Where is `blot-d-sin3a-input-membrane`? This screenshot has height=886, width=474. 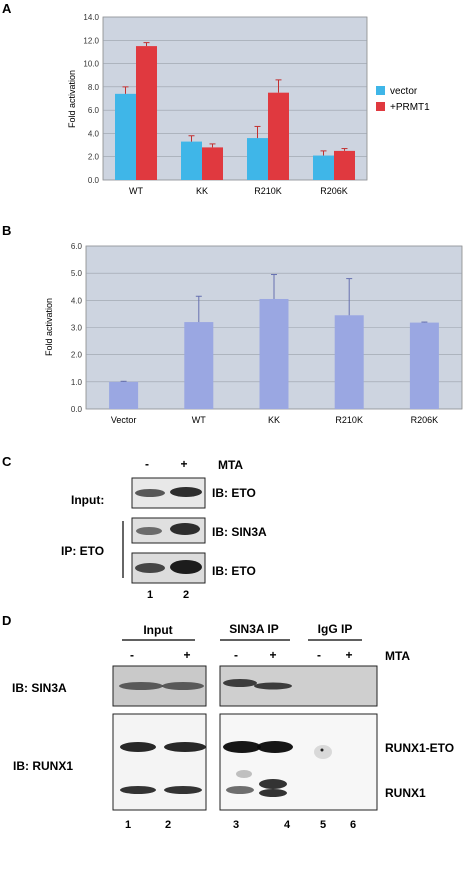
blot-d-sin3a-input-membrane is located at coordinates (159, 686).